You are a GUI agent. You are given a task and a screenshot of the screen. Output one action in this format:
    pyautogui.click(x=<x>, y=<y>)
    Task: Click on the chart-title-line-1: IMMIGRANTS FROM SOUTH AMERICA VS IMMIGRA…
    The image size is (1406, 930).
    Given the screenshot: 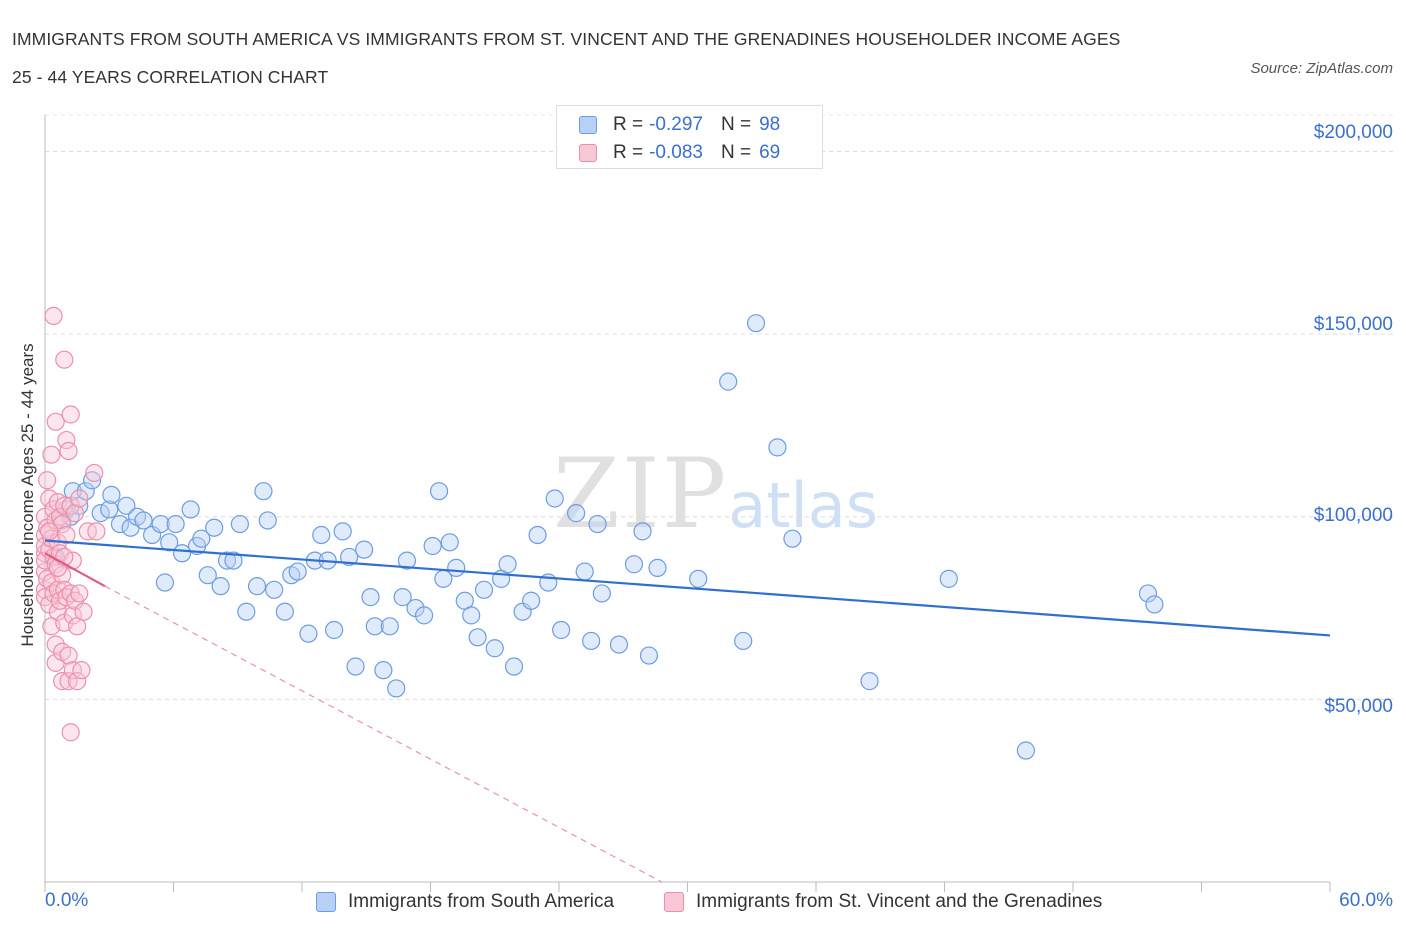 What is the action you would take?
    pyautogui.click(x=566, y=39)
    